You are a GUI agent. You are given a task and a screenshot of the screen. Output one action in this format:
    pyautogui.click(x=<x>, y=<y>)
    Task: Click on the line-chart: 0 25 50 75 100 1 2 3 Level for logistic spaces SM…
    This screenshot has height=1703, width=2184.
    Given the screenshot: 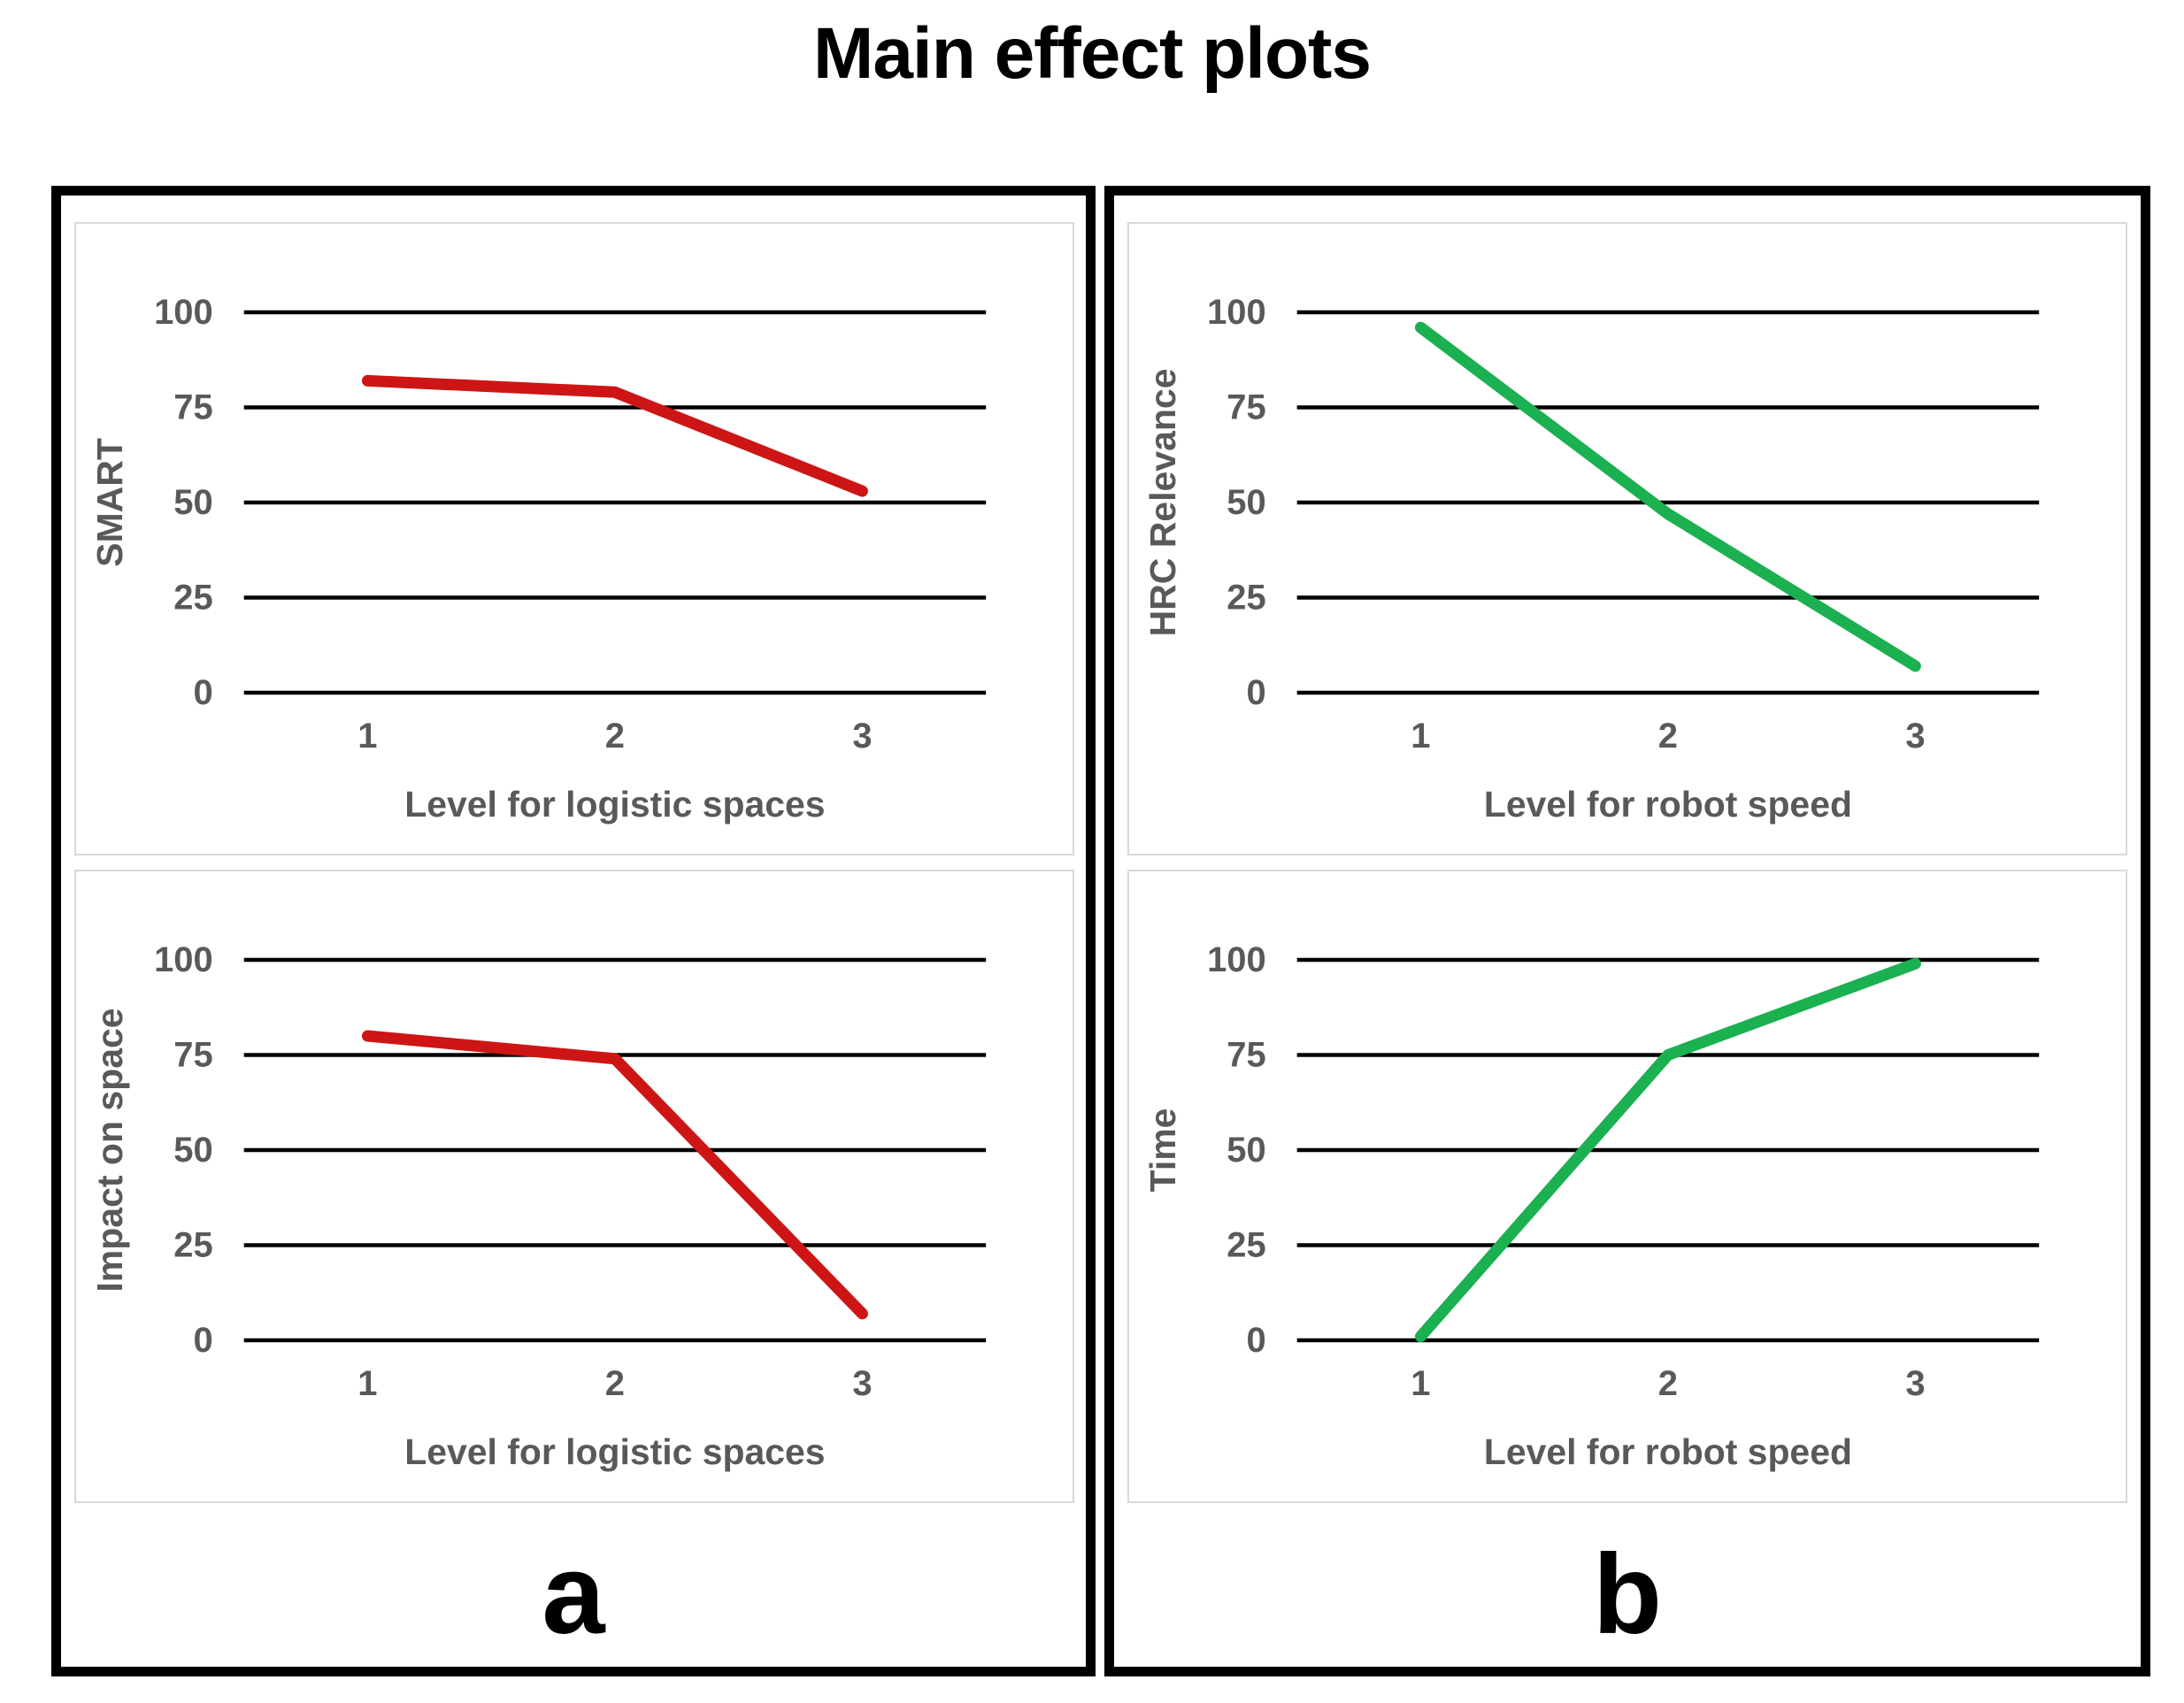 What is the action you would take?
    pyautogui.click(x=538, y=559)
    